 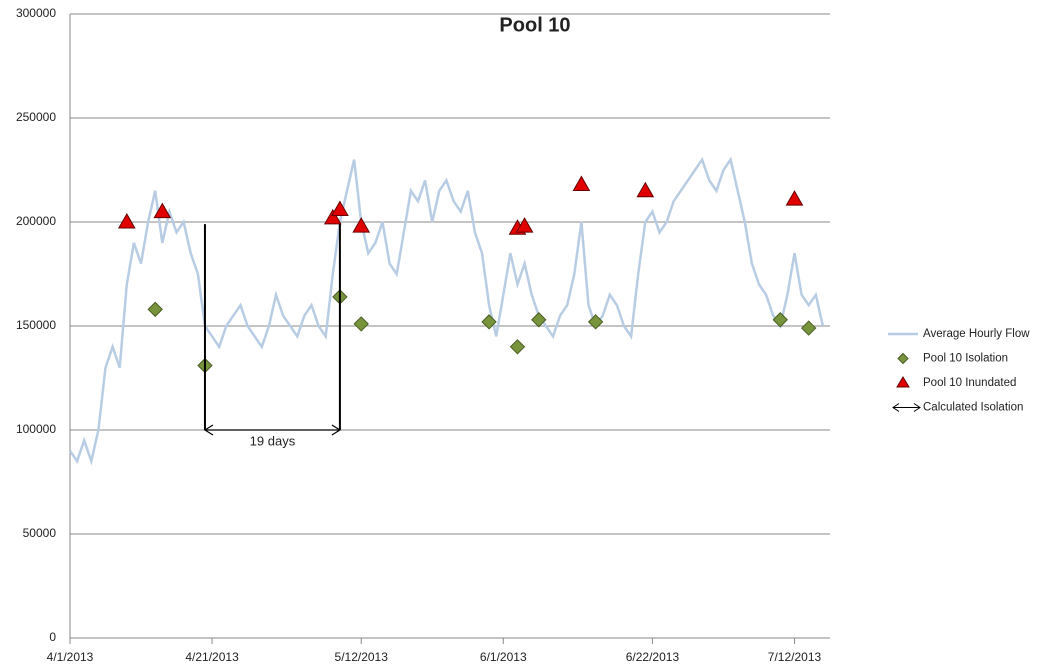 I want to click on legend-arrow, so click(x=906, y=407).